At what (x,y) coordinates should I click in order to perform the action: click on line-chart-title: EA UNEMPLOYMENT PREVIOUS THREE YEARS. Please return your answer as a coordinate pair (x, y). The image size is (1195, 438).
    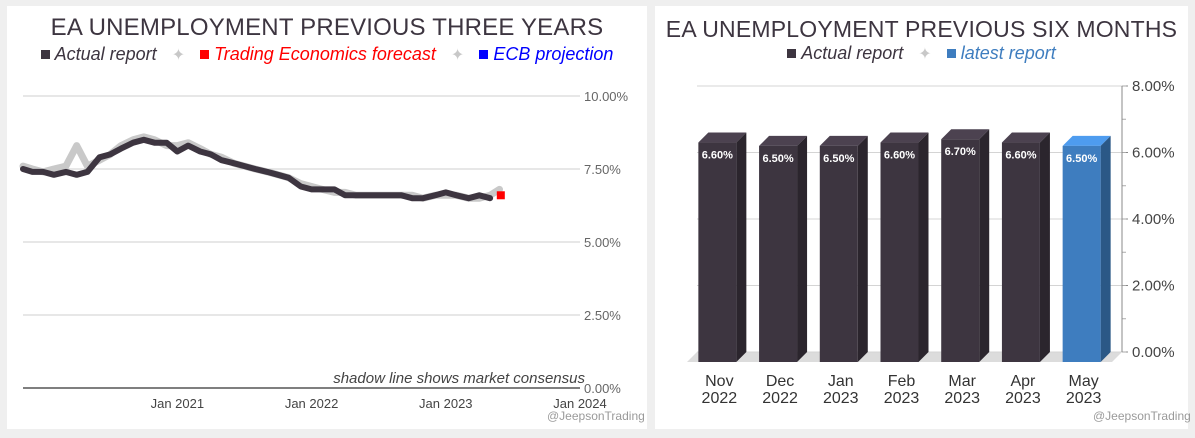
    Looking at the image, I should click on (327, 27).